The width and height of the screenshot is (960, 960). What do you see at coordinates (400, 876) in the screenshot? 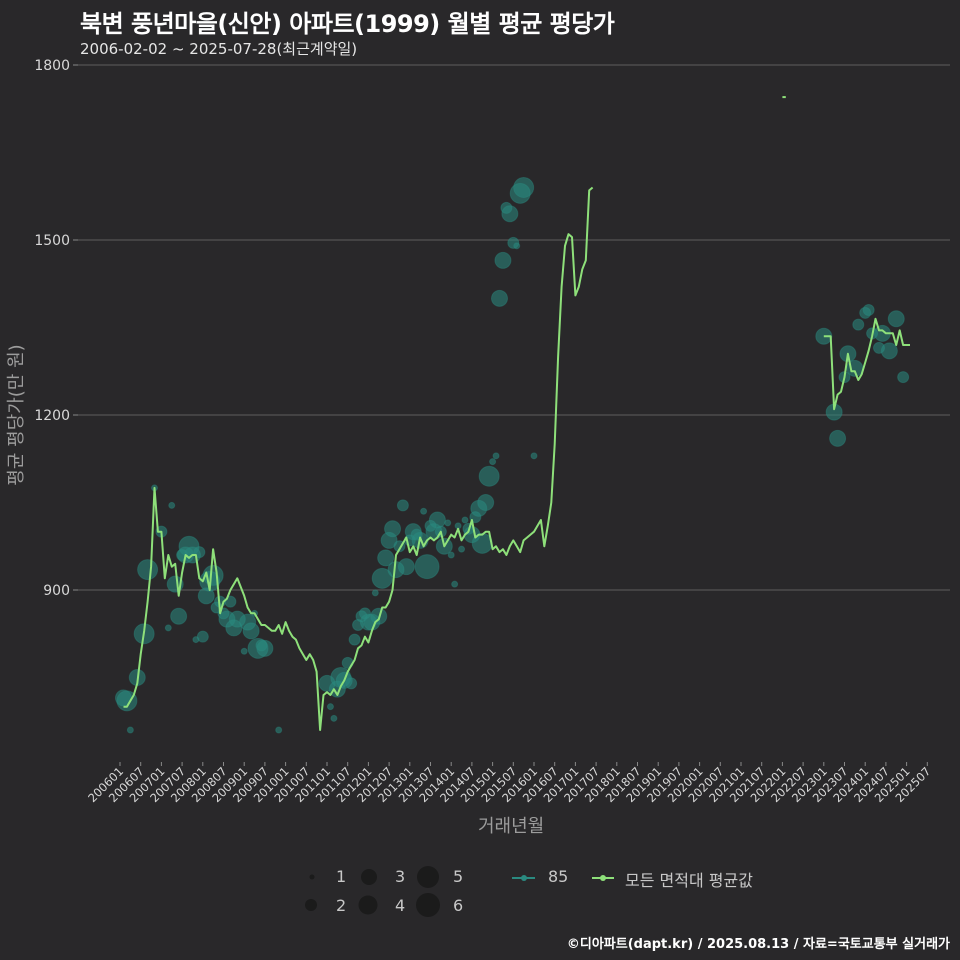
I see `legend-size-3: 3` at bounding box center [400, 876].